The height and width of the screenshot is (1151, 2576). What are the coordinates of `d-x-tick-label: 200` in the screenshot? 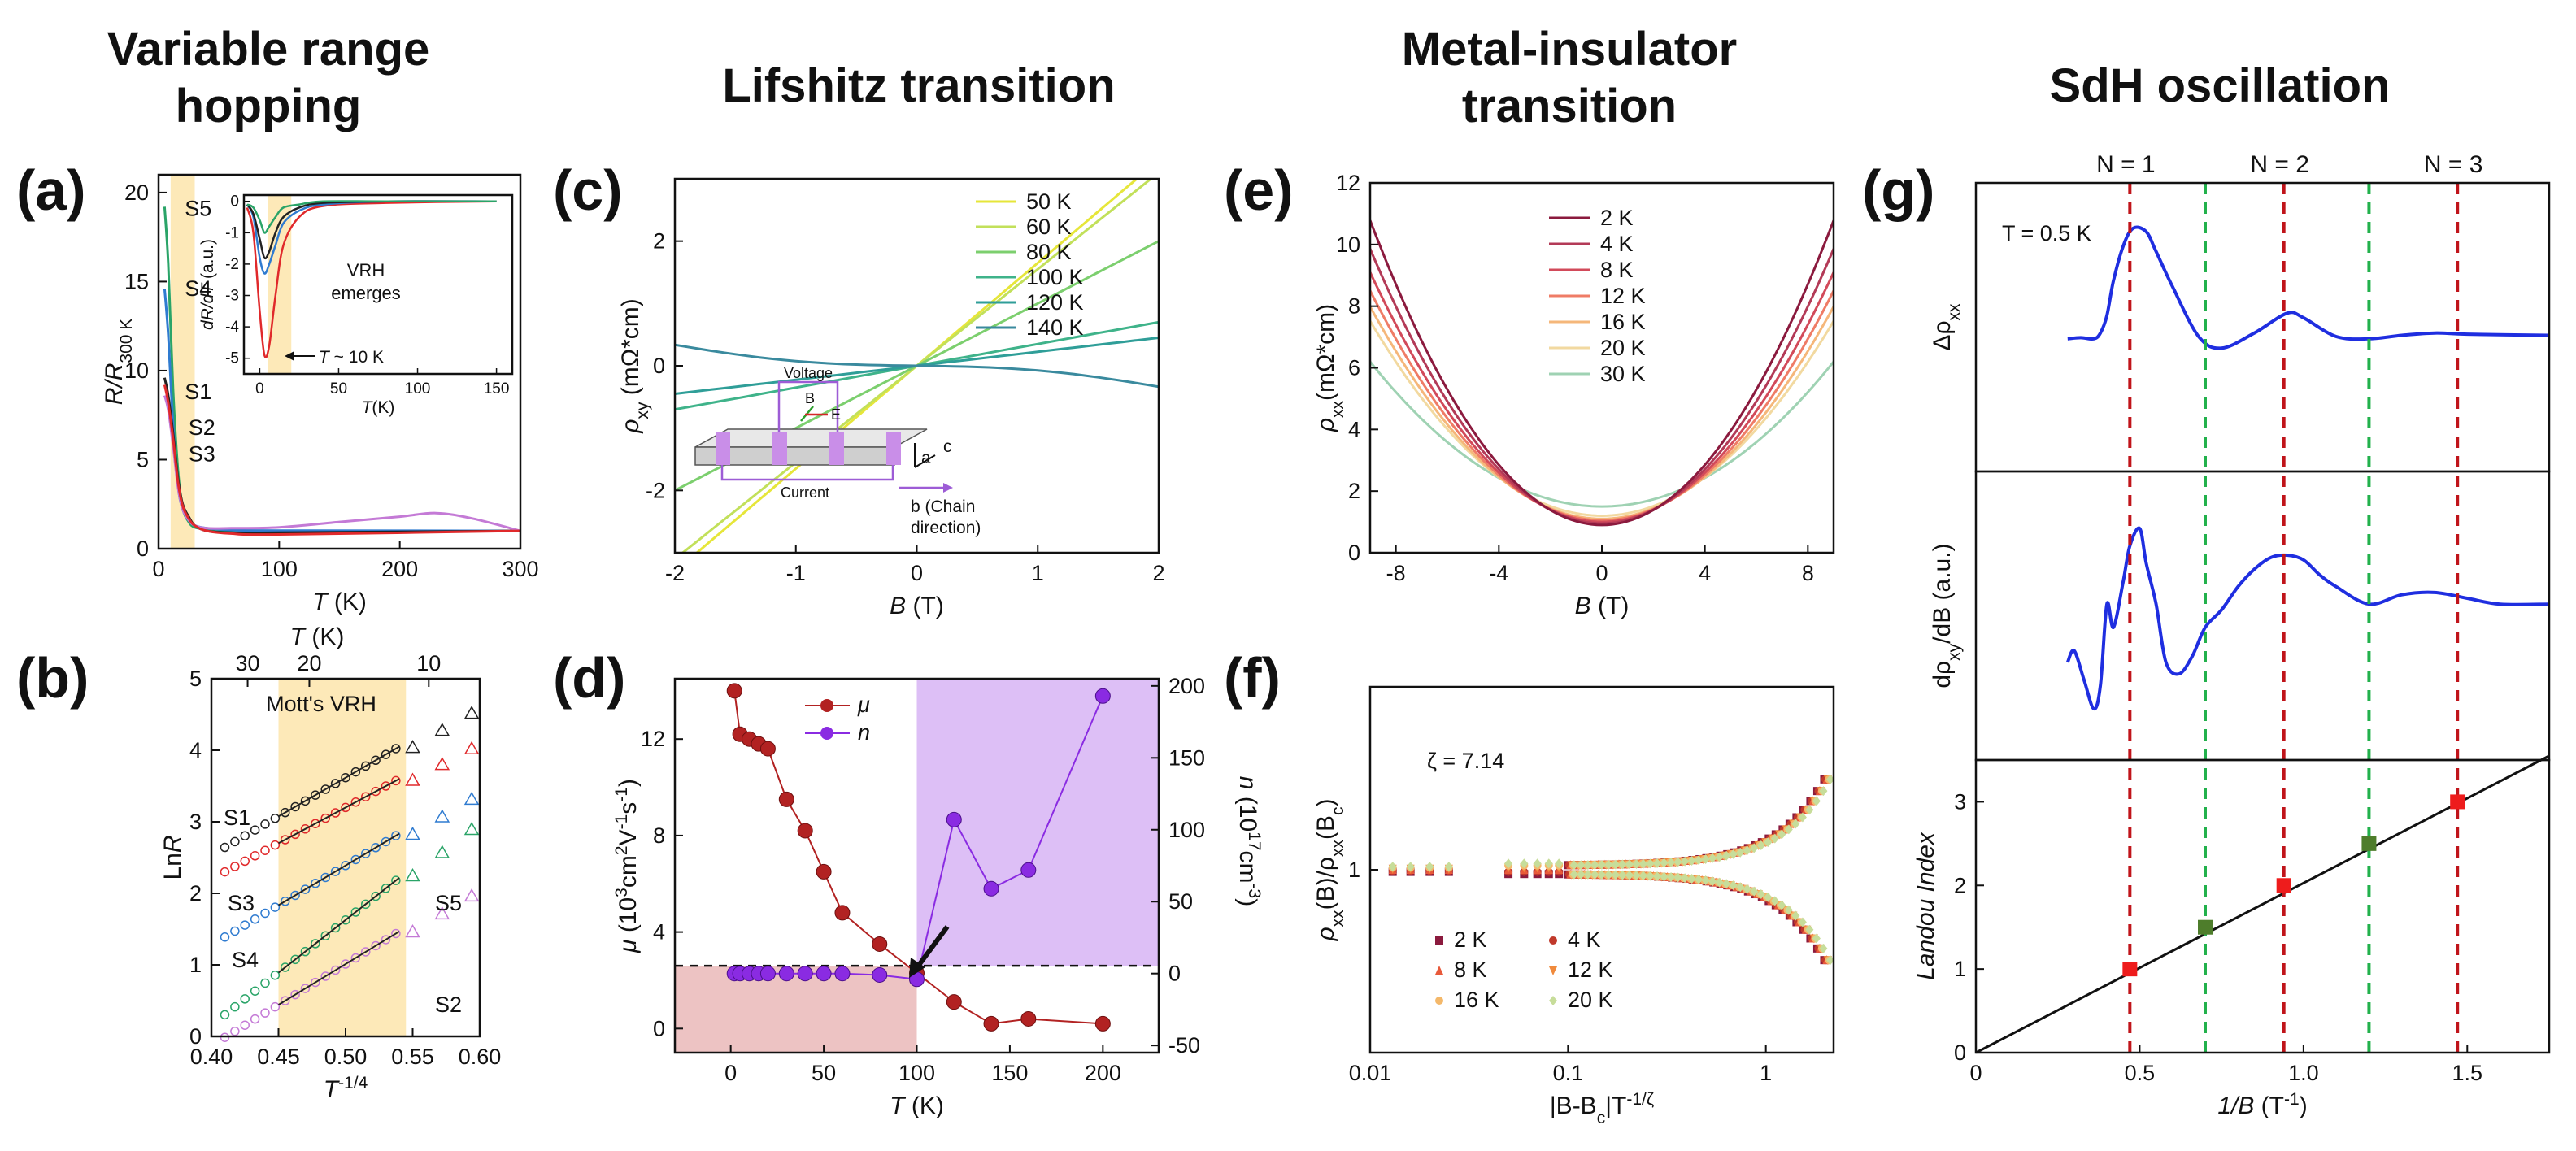 It's located at (1103, 1073).